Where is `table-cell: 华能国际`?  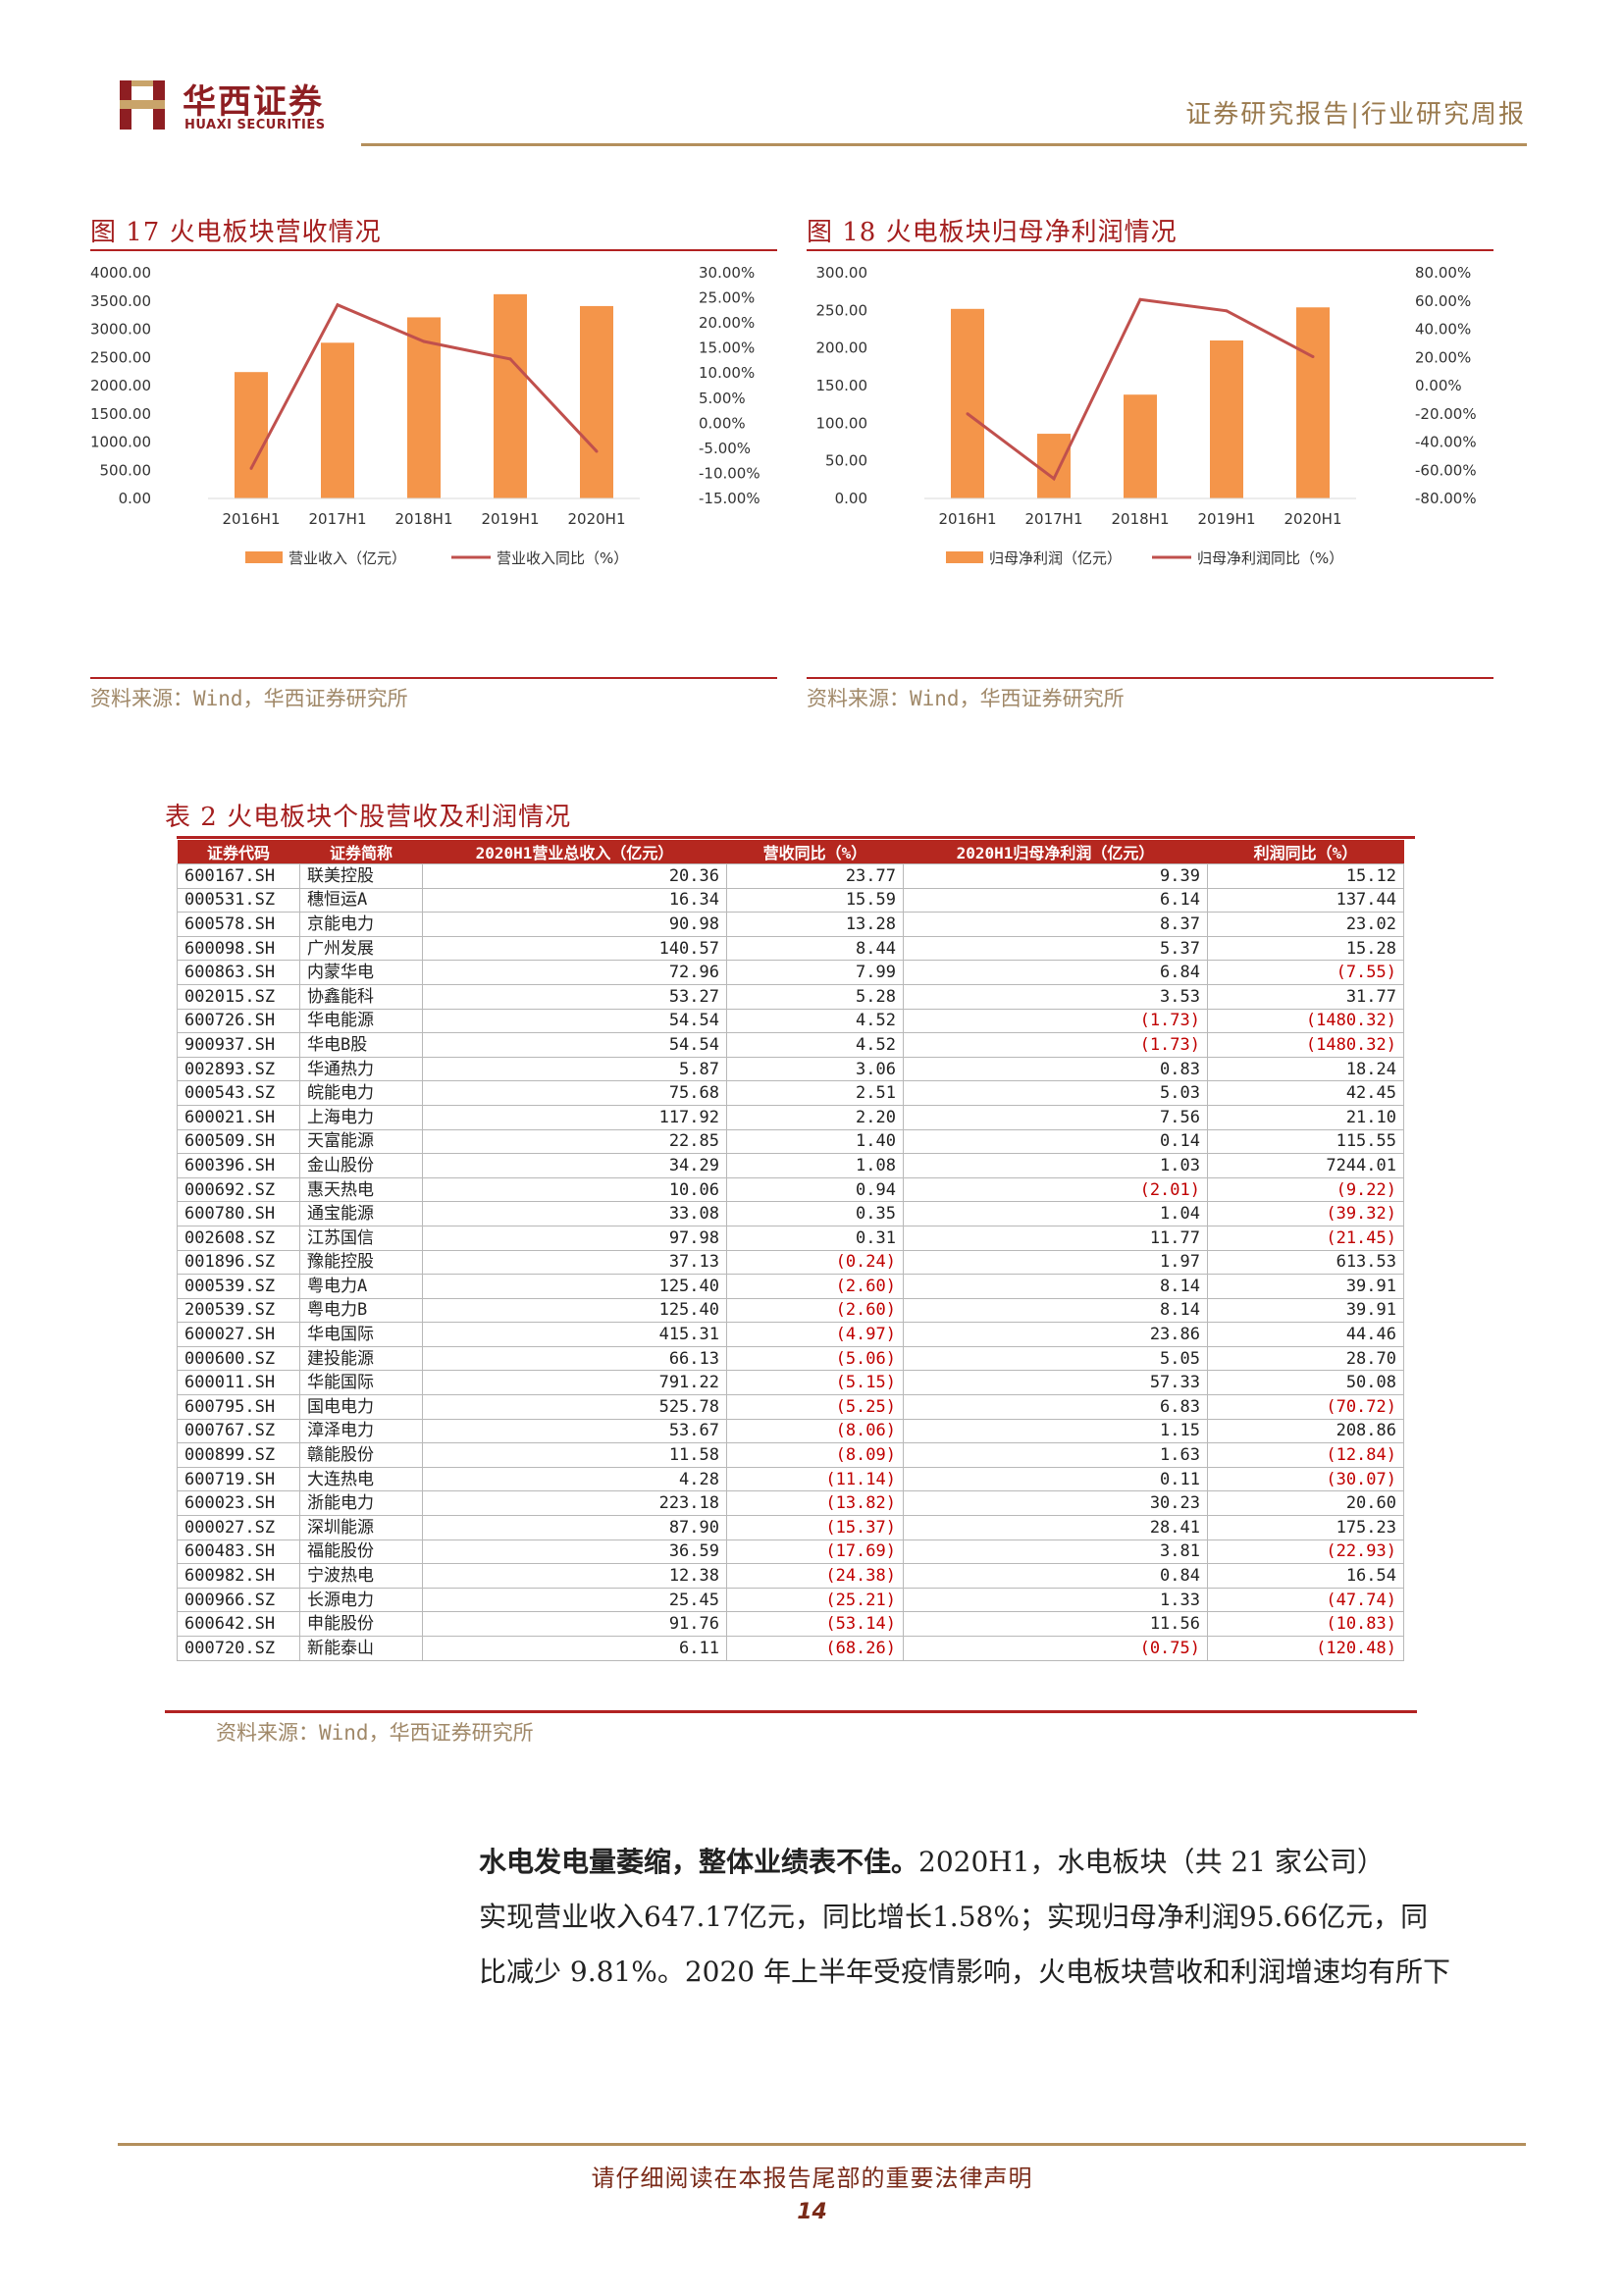 table-cell: 华能国际 is located at coordinates (361, 1383).